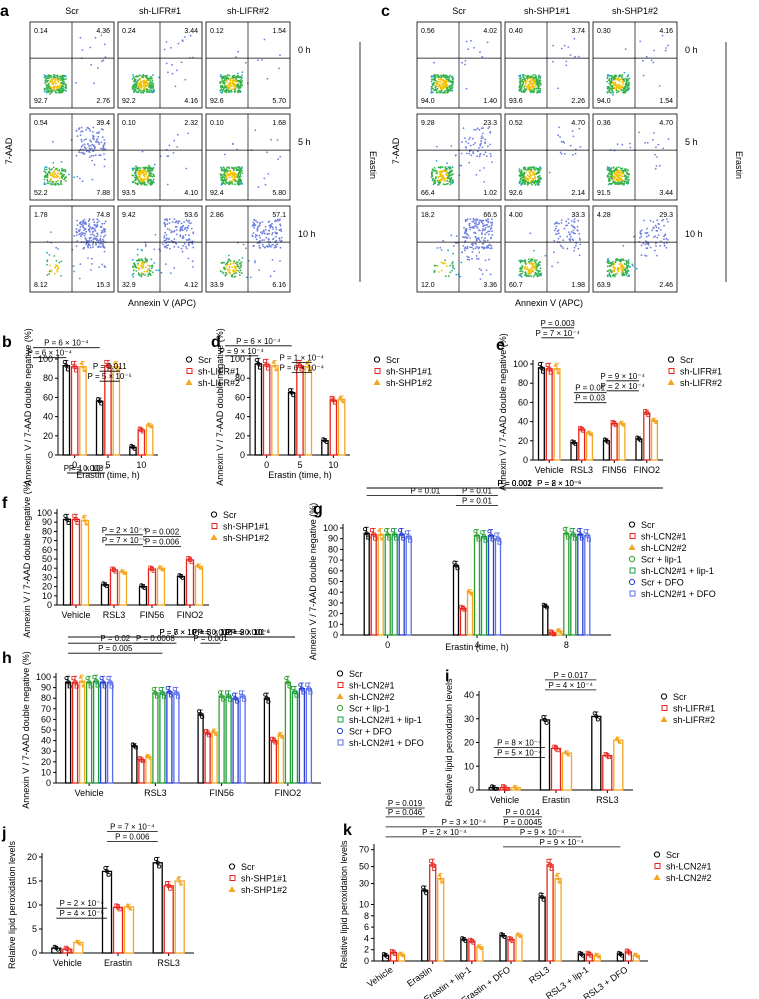 Image resolution: width=759 pixels, height=999 pixels. What do you see at coordinates (103, 215) in the screenshot?
I see `quadrant-value-ur: 74.8` at bounding box center [103, 215].